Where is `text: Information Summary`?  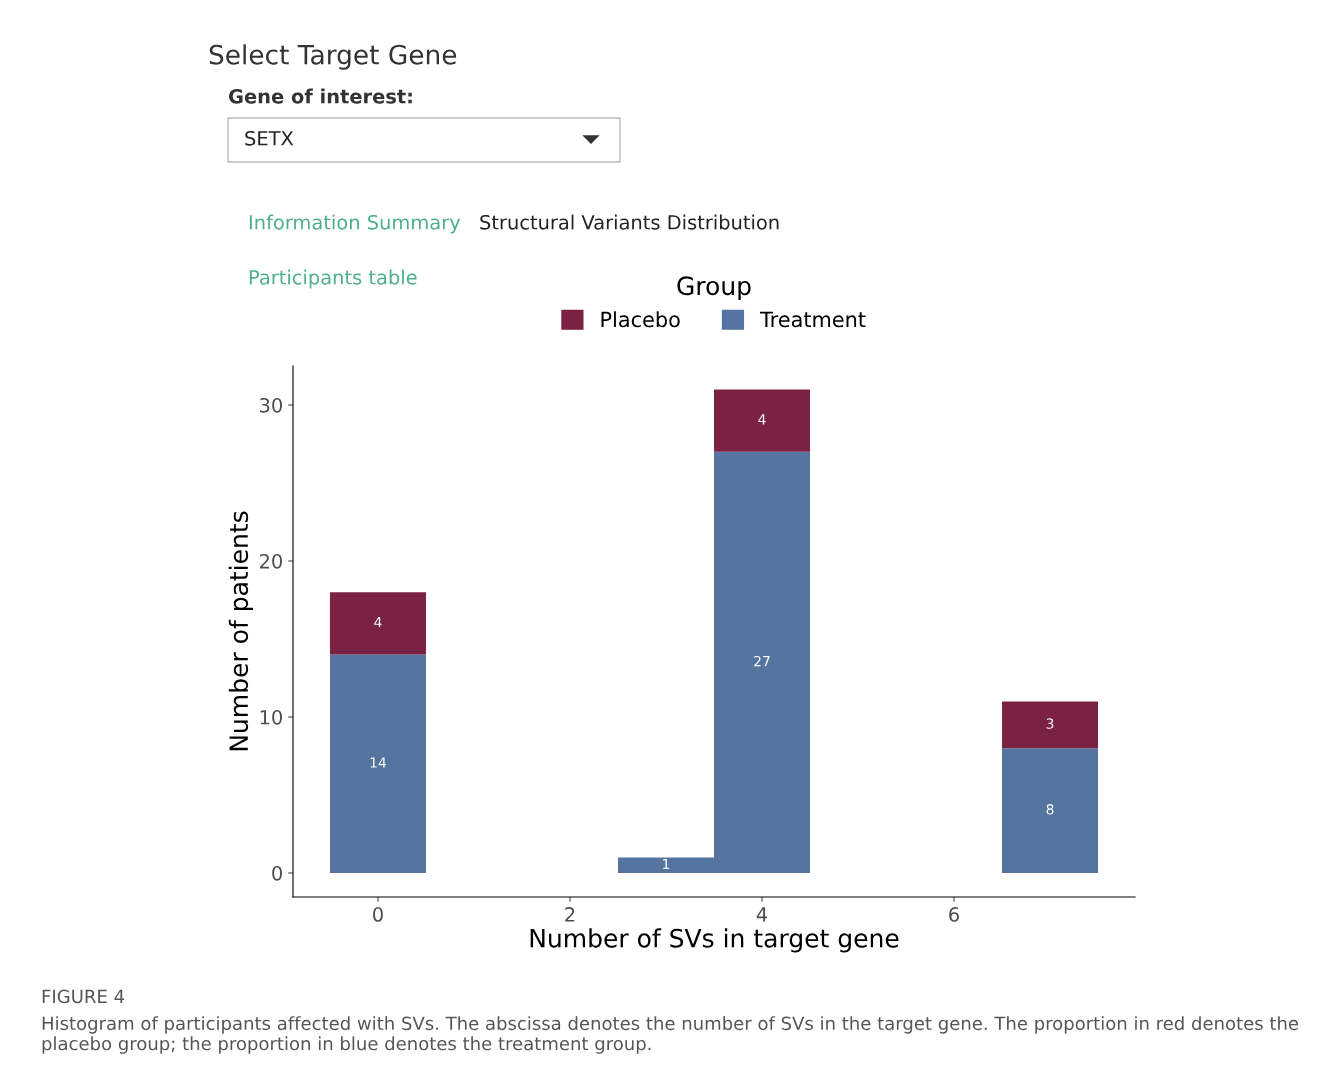
text: Information Summary is located at coordinates (355, 224).